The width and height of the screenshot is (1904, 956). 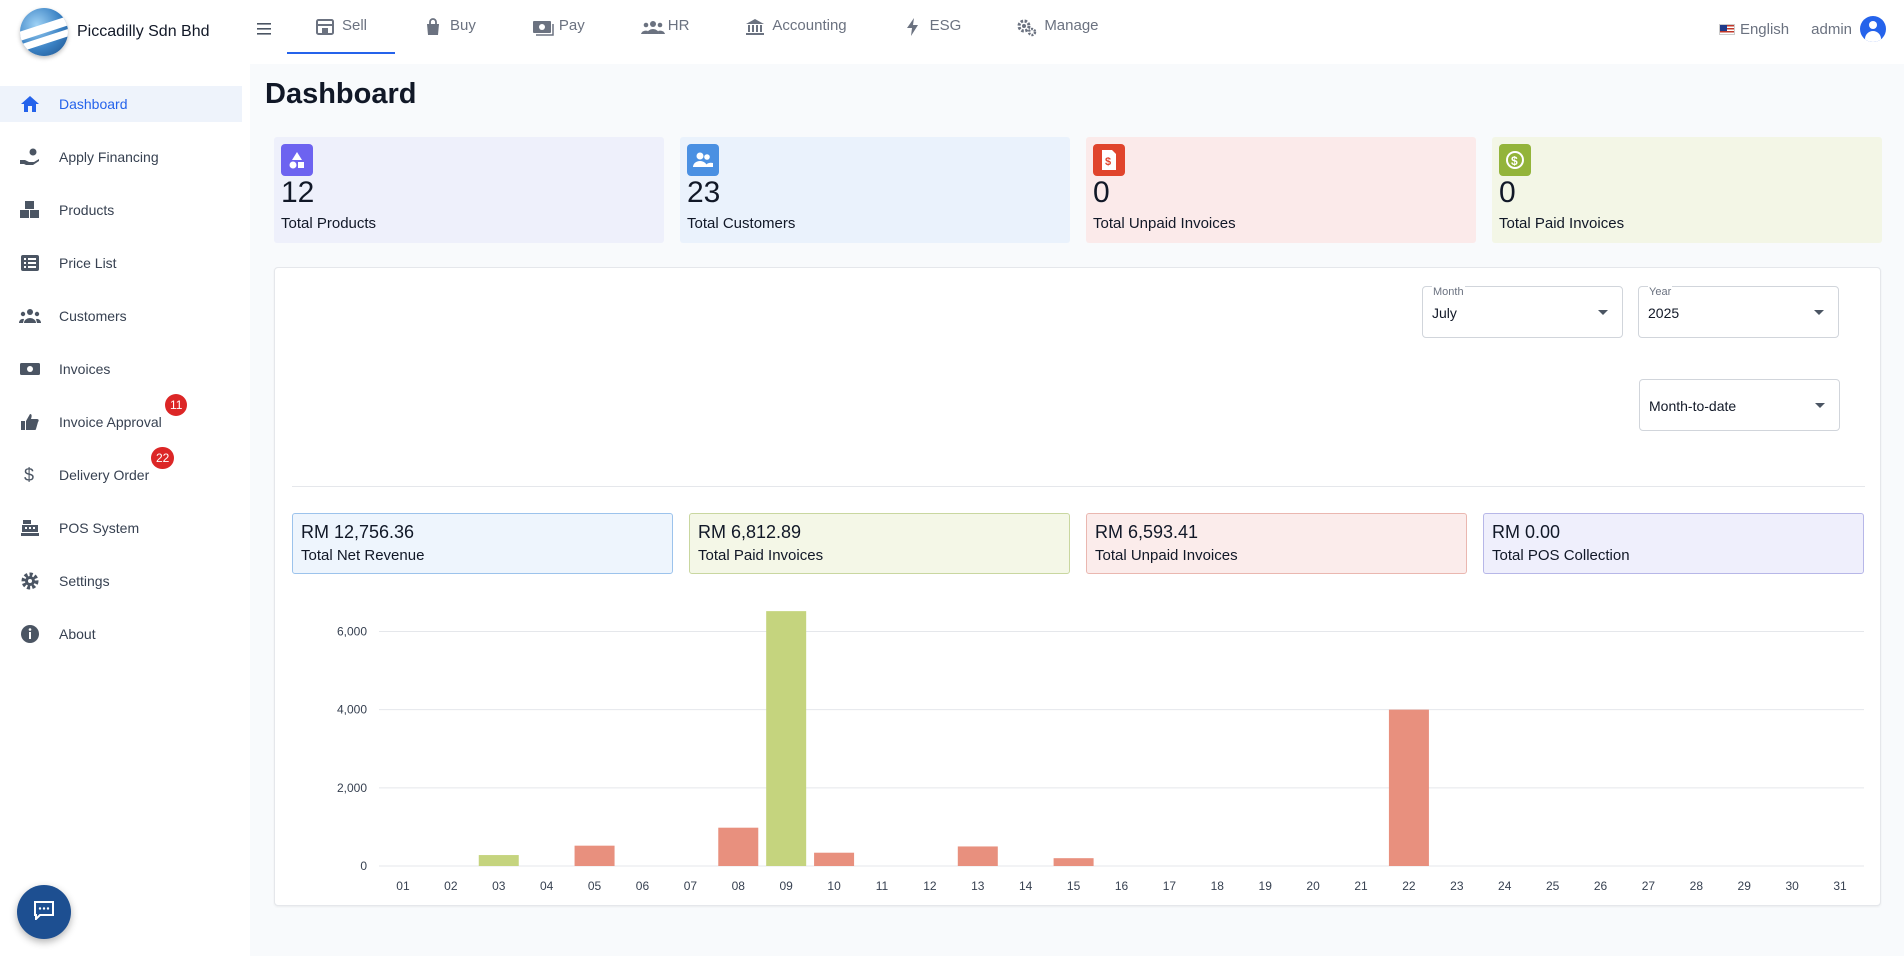 I want to click on people-icon, so click(x=652, y=27).